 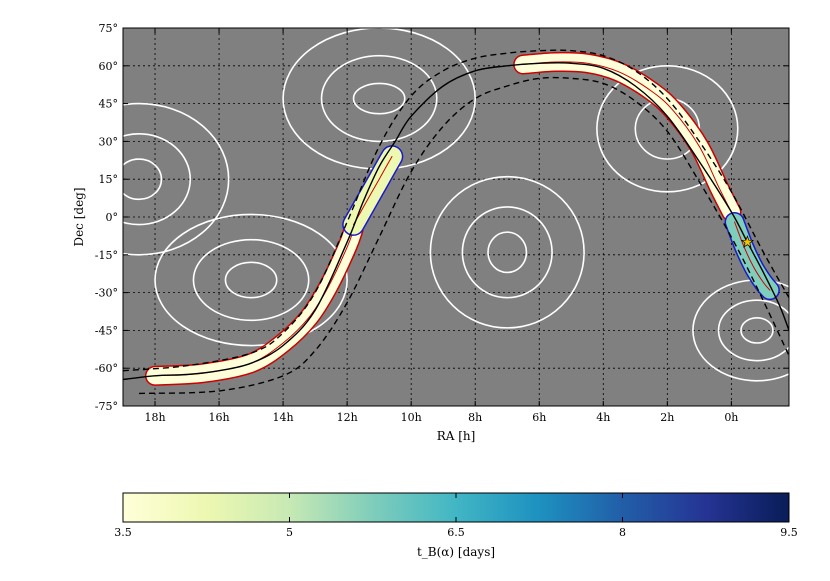 I want to click on y-tick-label: 75°, so click(x=109, y=28).